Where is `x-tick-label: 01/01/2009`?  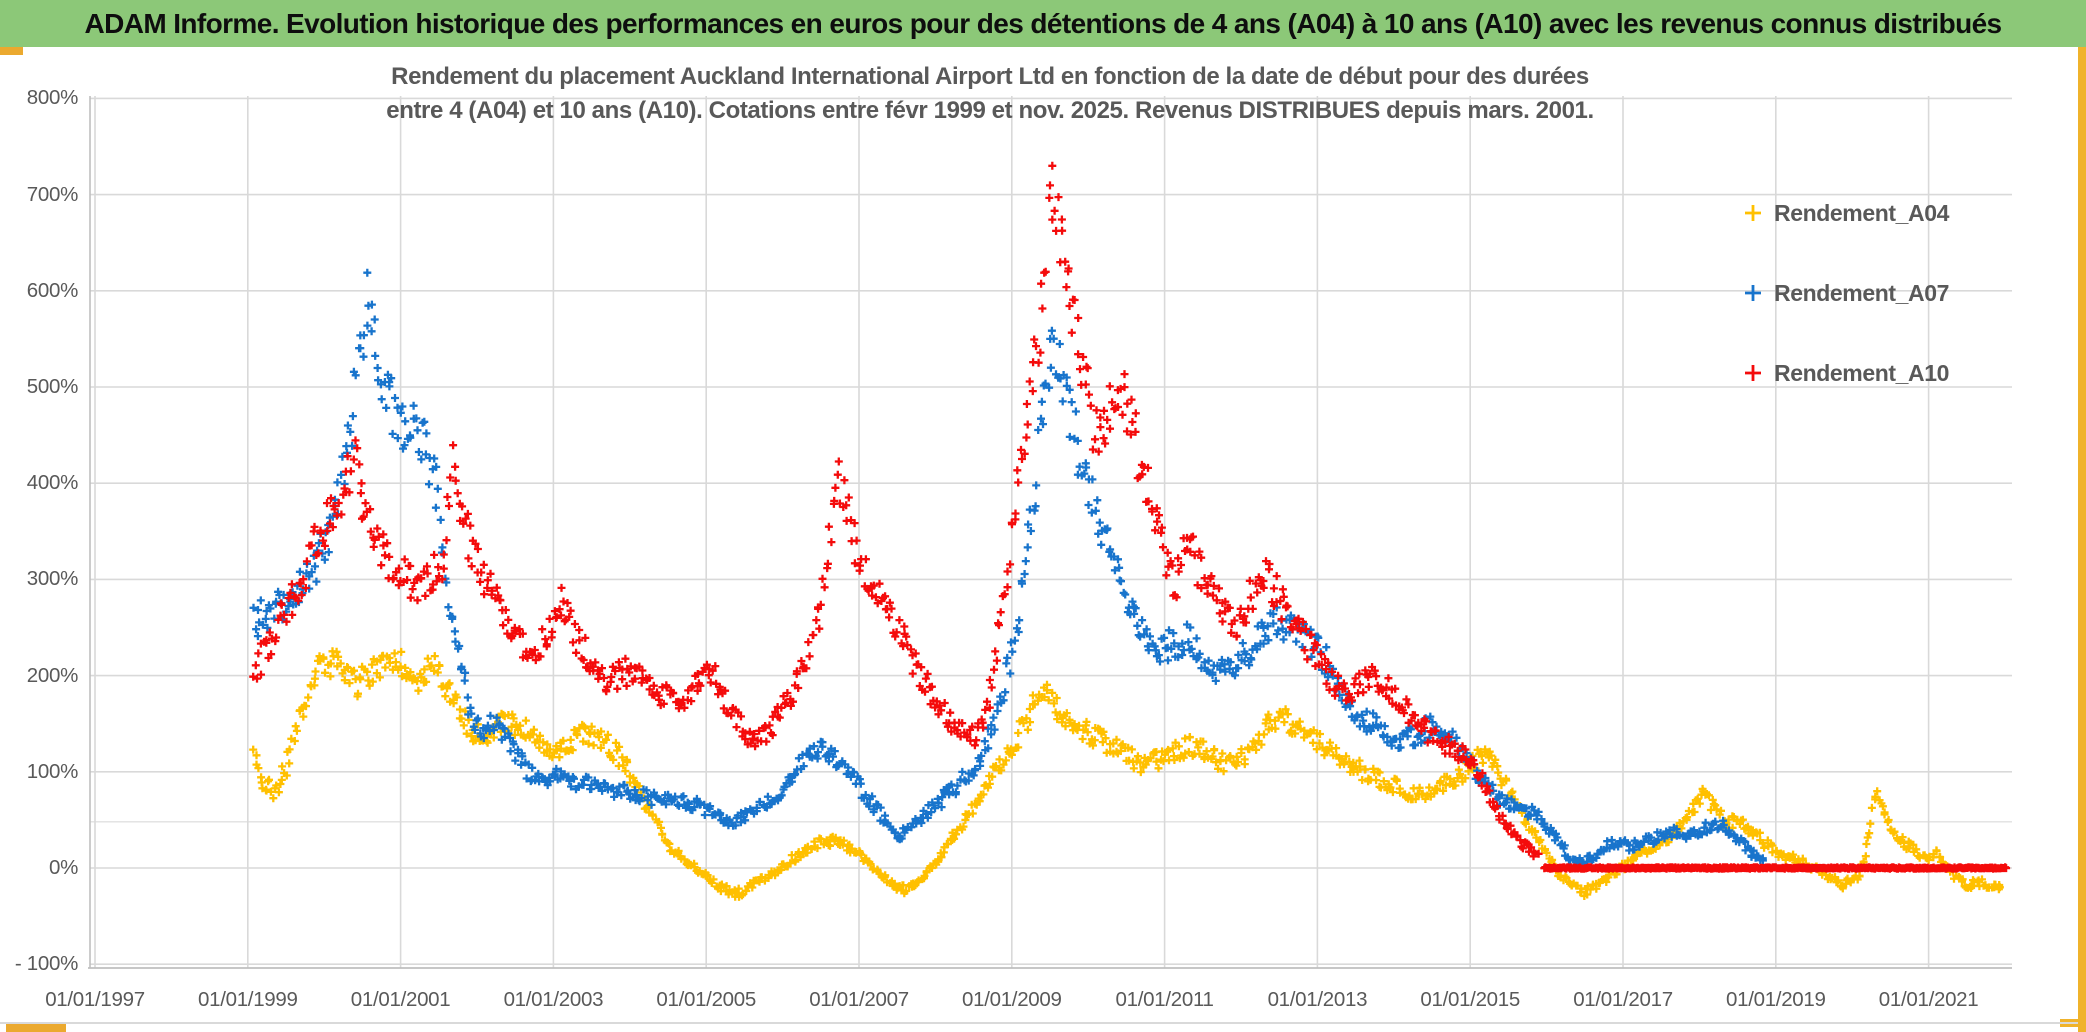 x-tick-label: 01/01/2009 is located at coordinates (1011, 999).